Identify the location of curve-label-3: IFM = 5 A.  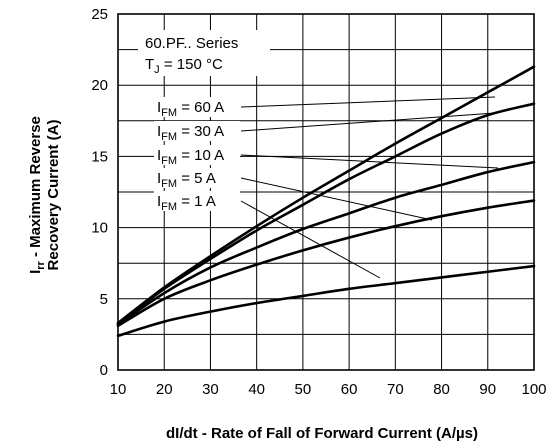
(186, 180).